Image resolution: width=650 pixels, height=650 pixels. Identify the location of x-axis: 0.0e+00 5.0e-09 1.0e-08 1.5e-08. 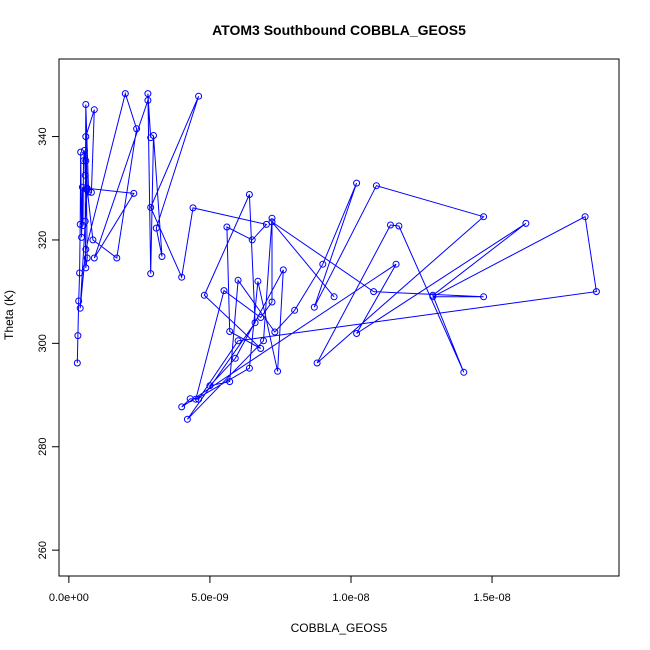
(280, 589).